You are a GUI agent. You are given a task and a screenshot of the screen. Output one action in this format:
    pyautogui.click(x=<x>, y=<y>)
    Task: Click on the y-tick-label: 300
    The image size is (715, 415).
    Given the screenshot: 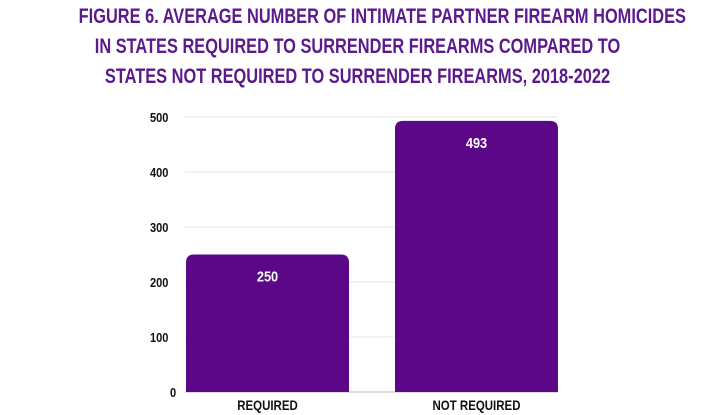 What is the action you would take?
    pyautogui.click(x=159, y=227)
    